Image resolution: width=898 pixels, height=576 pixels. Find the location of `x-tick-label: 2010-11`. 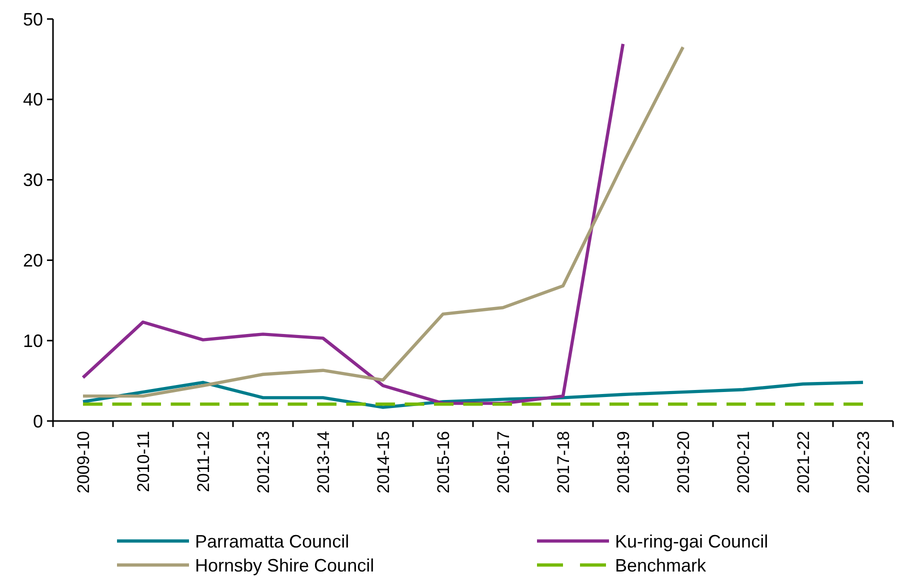

x-tick-label: 2010-11 is located at coordinates (143, 461).